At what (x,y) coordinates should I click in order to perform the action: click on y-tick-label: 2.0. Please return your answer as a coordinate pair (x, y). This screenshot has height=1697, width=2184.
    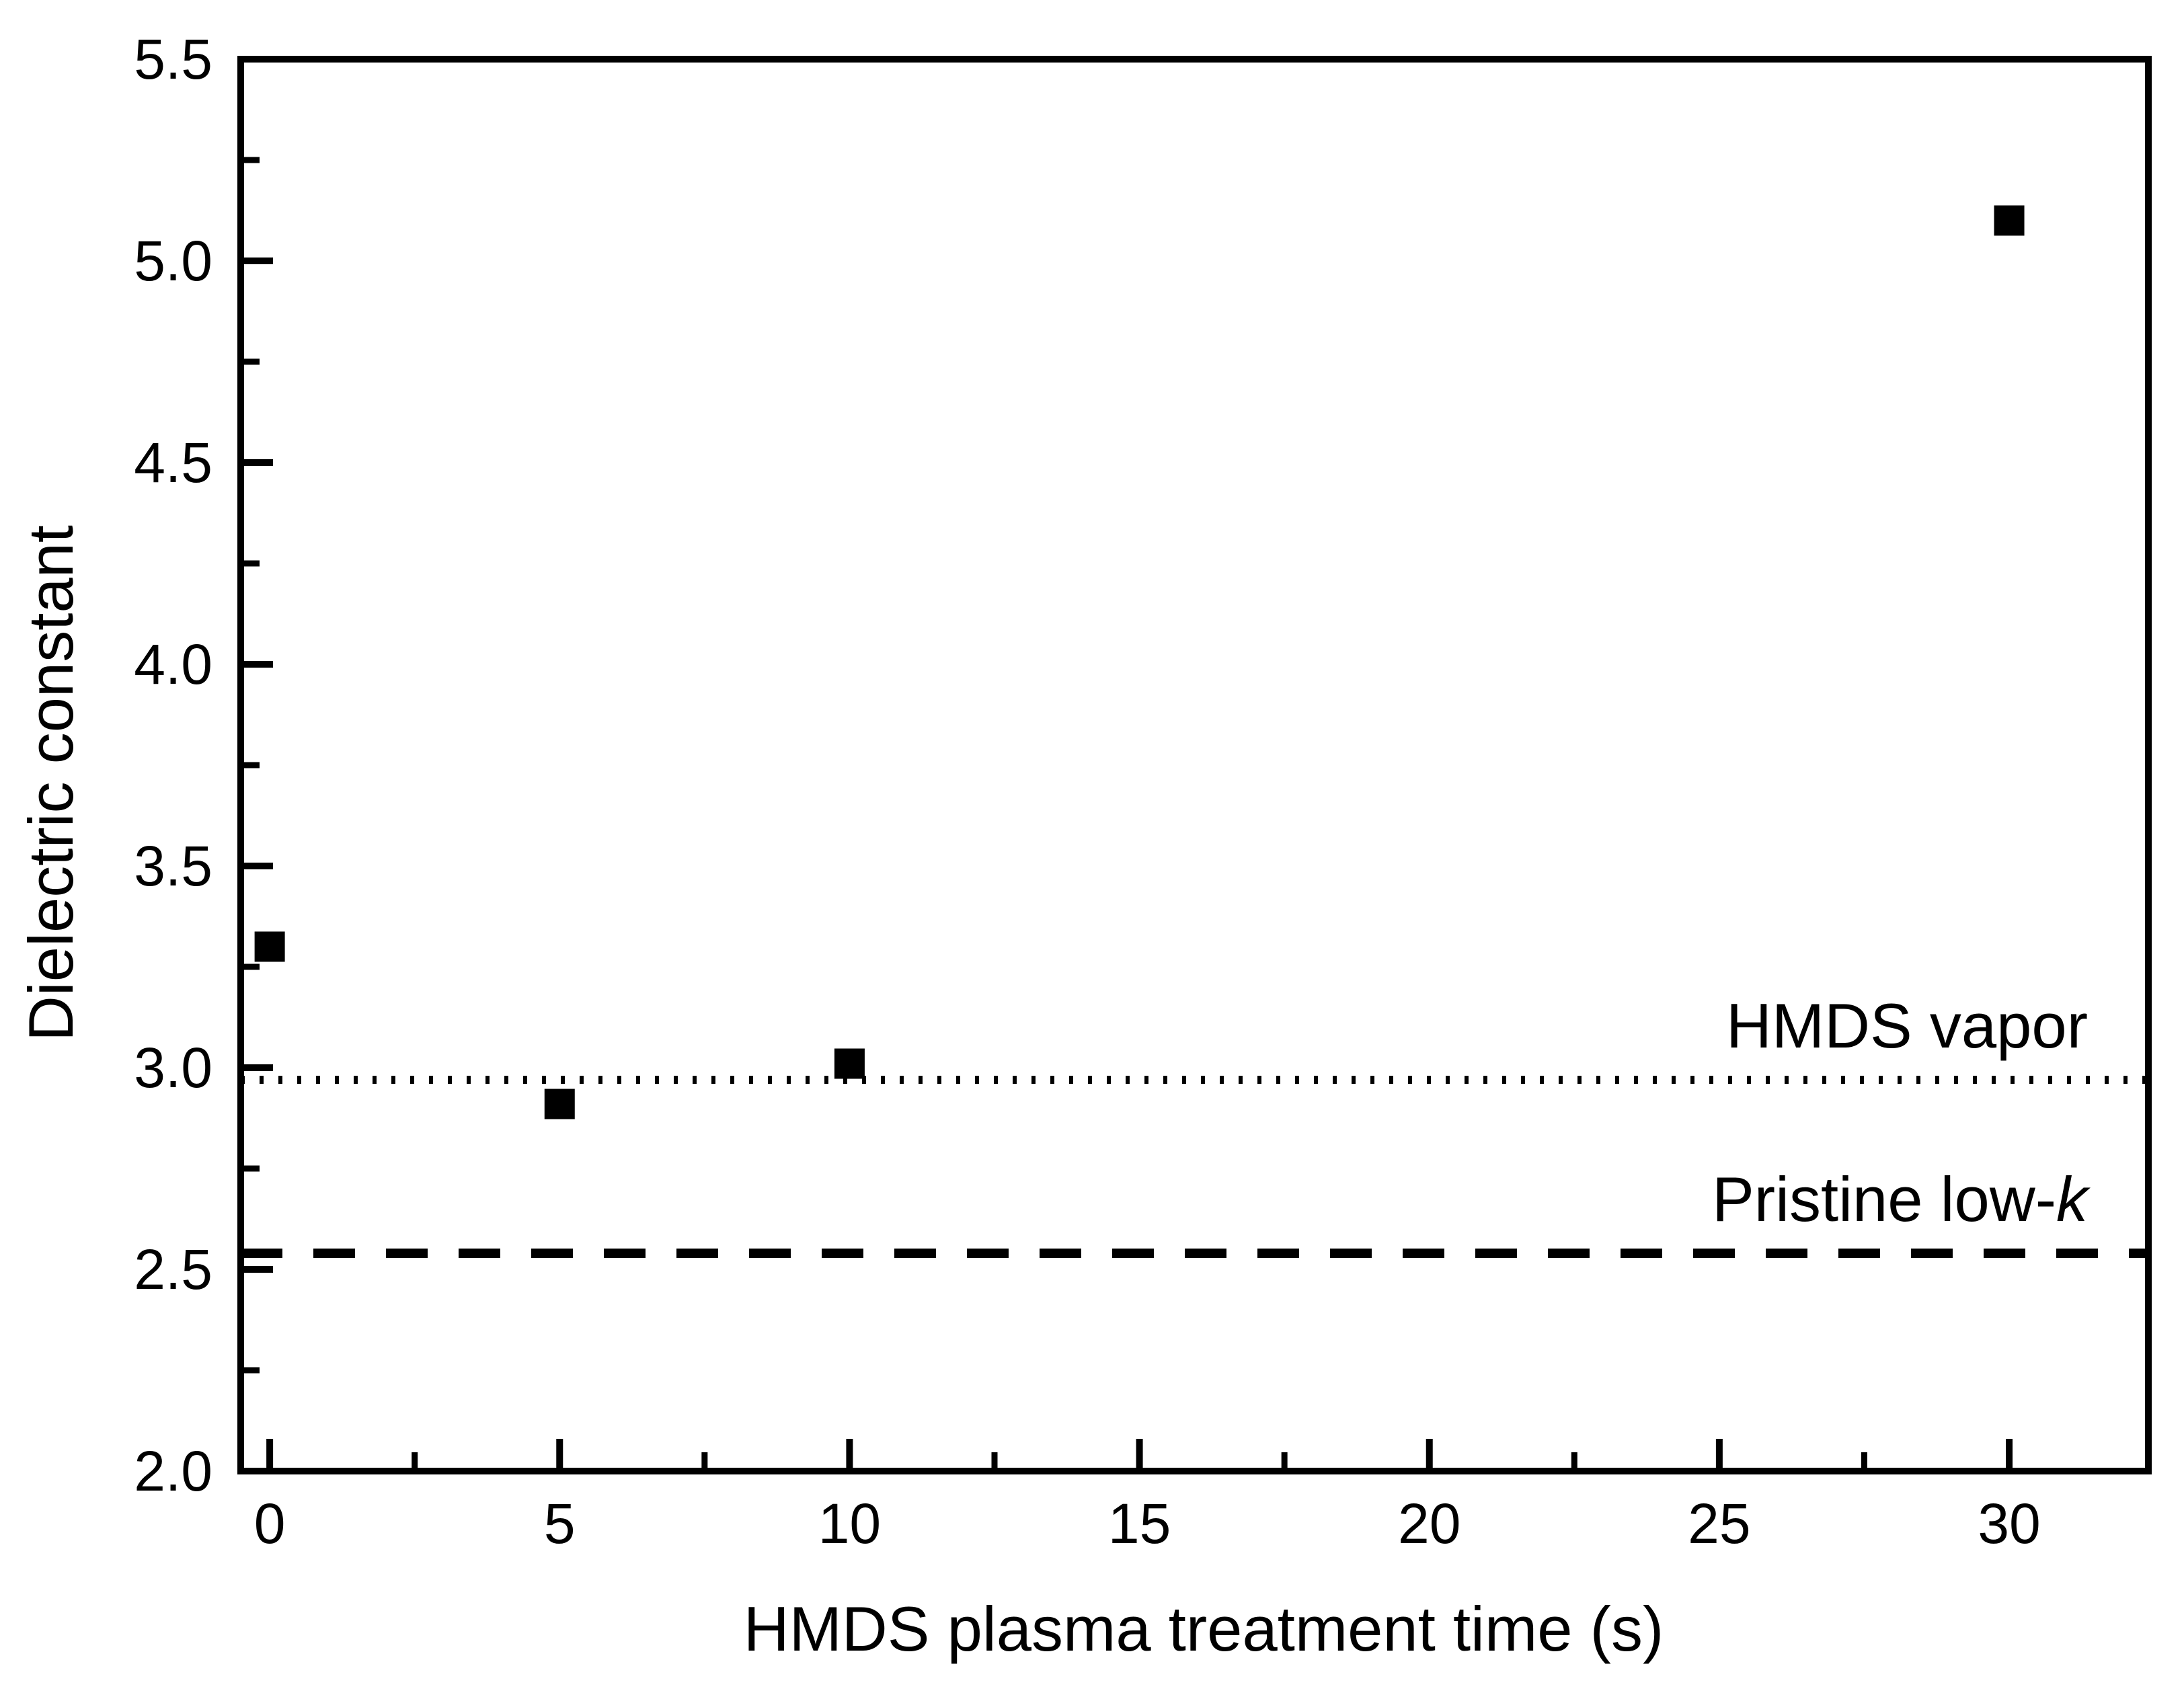
    Looking at the image, I should click on (173, 1471).